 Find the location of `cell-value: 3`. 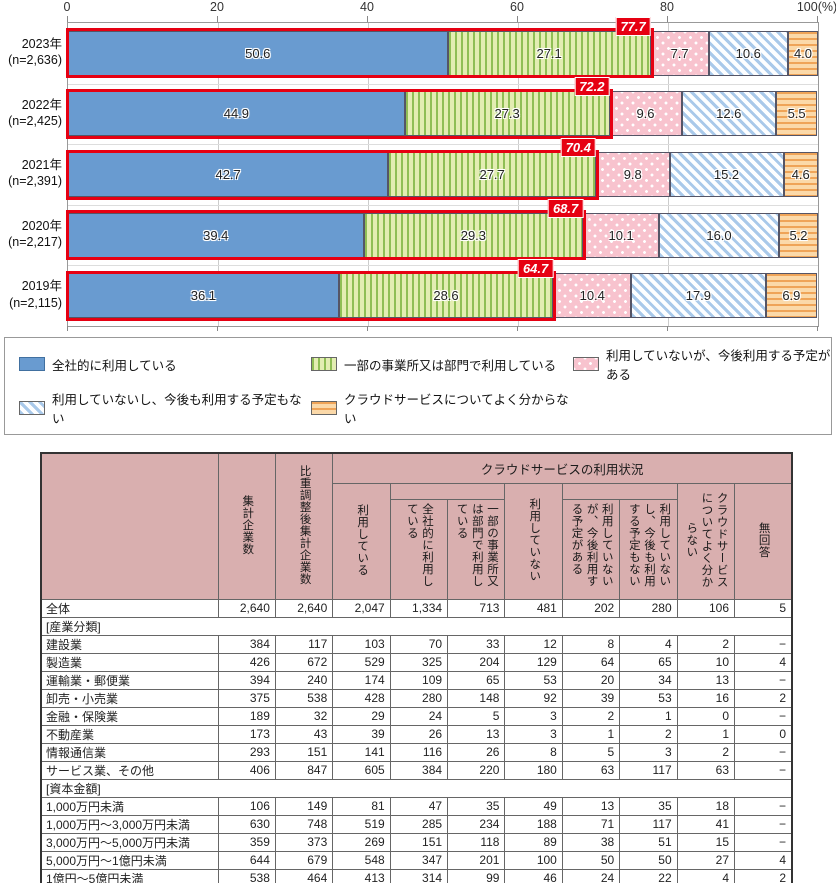

cell-value: 3 is located at coordinates (648, 752).